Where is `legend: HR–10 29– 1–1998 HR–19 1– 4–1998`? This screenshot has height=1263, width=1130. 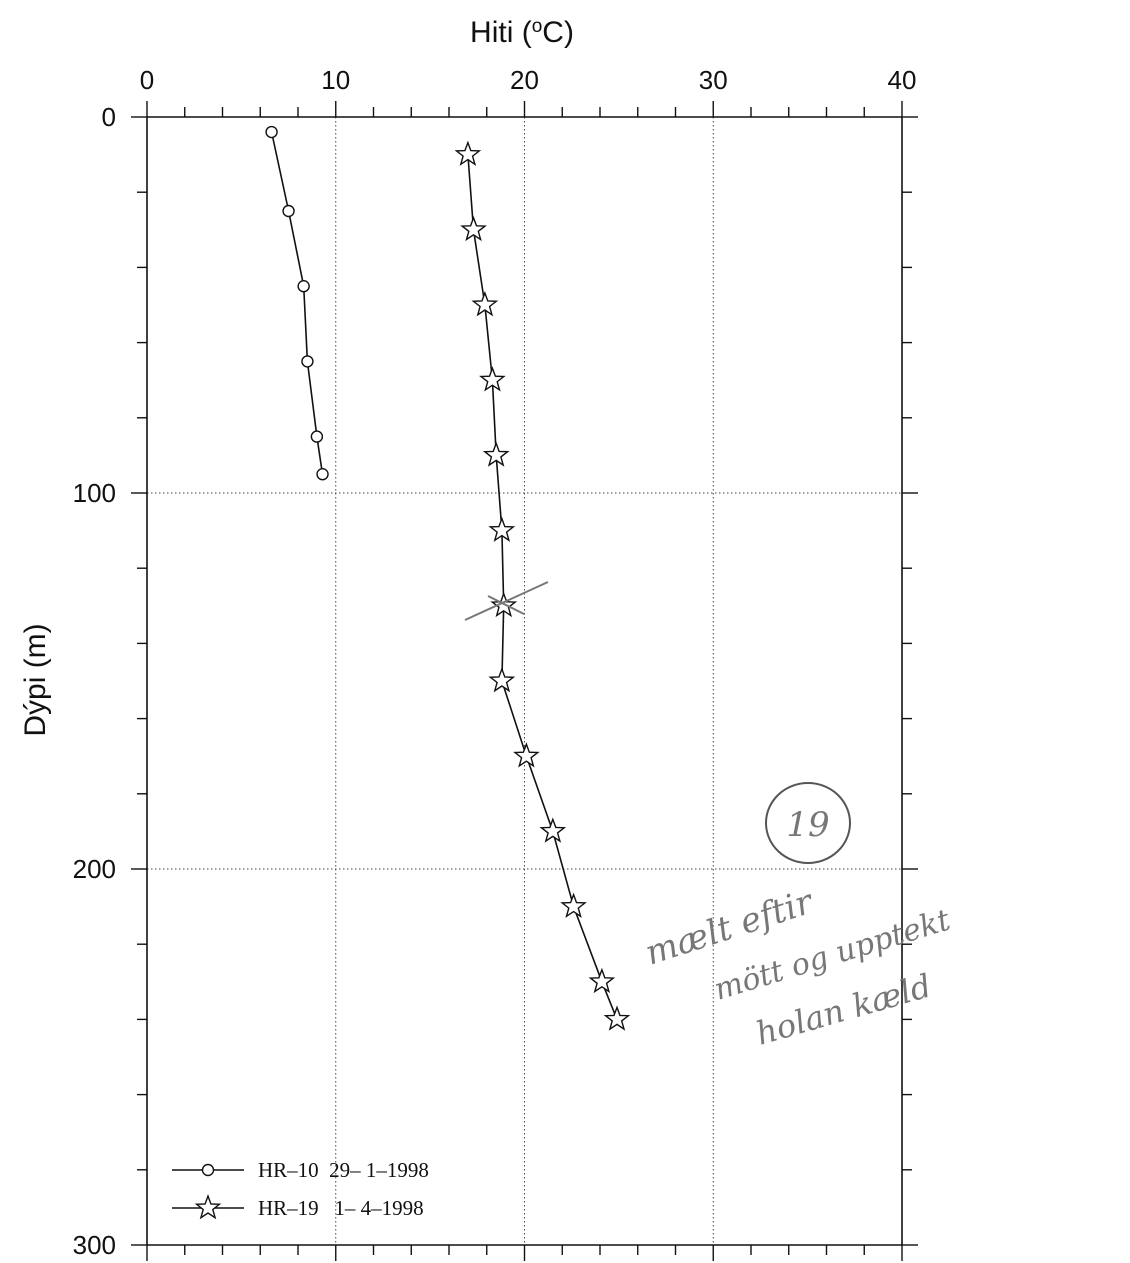 legend: HR–10 29– 1–1998 HR–19 1– 4–1998 is located at coordinates (300, 1189).